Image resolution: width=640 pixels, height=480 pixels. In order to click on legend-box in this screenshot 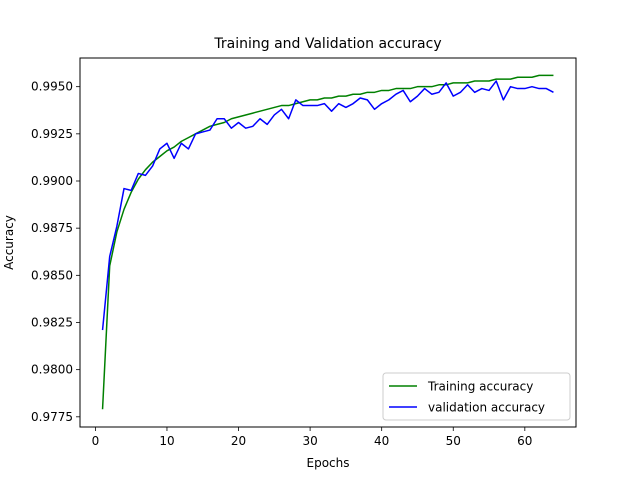, I will do `click(476, 396)`.